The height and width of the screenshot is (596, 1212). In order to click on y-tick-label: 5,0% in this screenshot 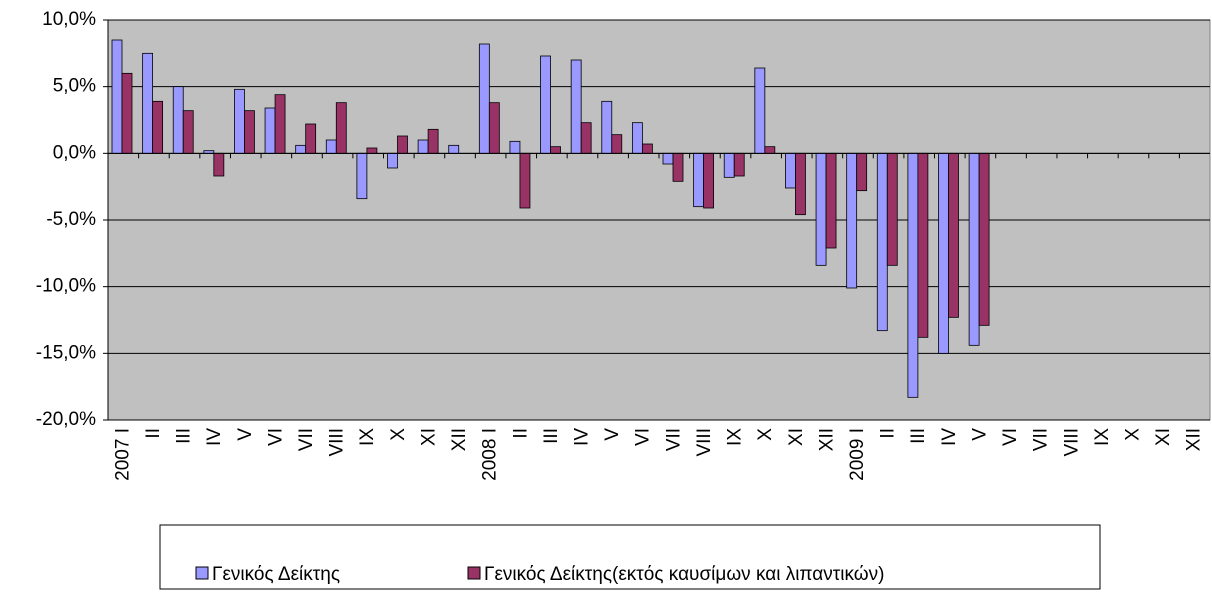, I will do `click(74, 86)`.